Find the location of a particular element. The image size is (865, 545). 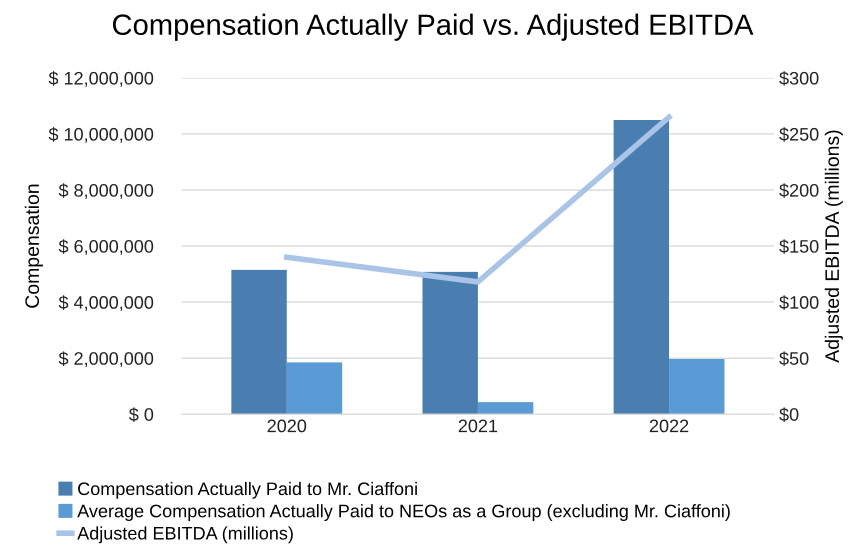

legend-label: Compensation Actually Paid to Mr. Ciaffoni is located at coordinates (247, 490).